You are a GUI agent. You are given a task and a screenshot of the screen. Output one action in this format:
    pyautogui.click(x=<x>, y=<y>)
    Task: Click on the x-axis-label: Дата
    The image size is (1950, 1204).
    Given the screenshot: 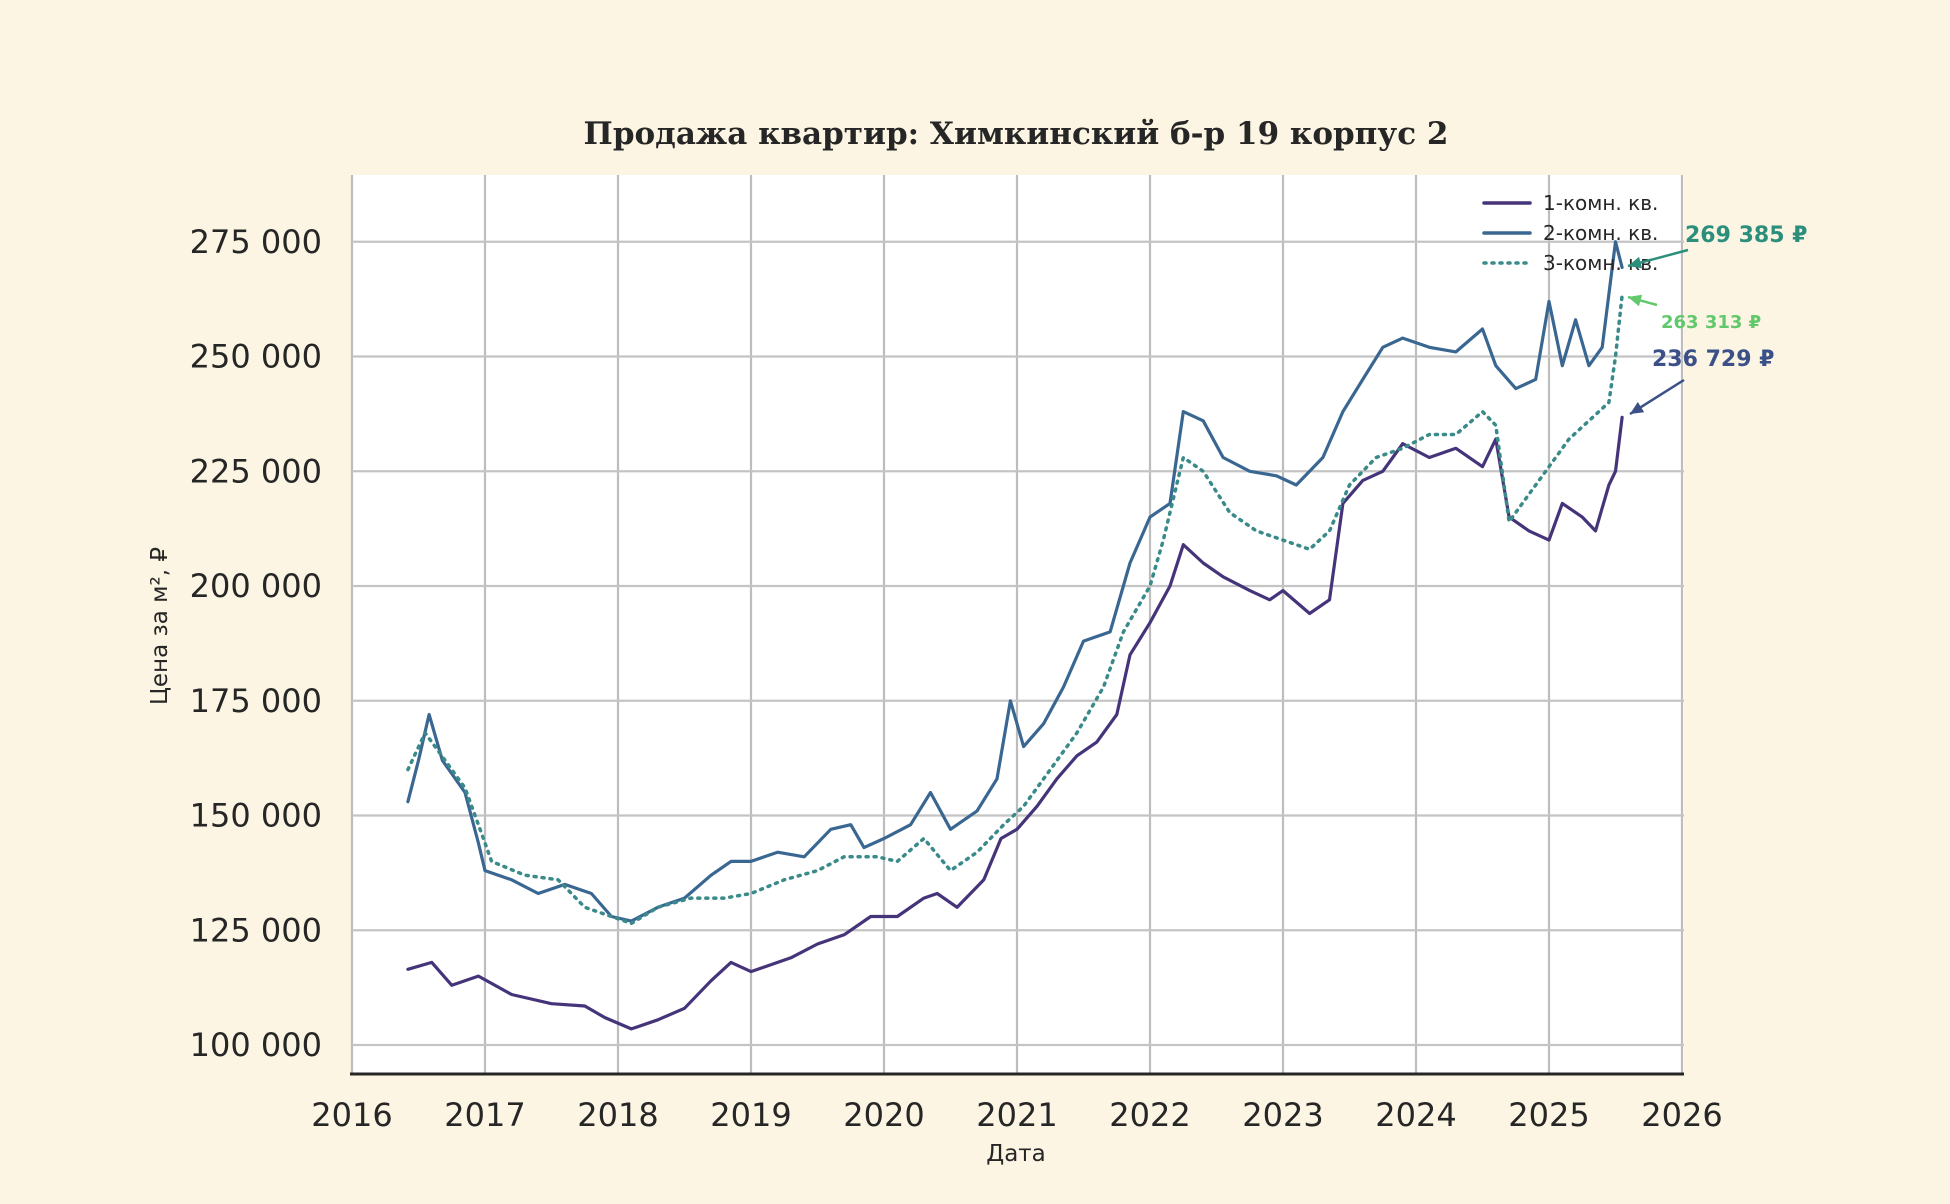 What is the action you would take?
    pyautogui.click(x=1016, y=1154)
    